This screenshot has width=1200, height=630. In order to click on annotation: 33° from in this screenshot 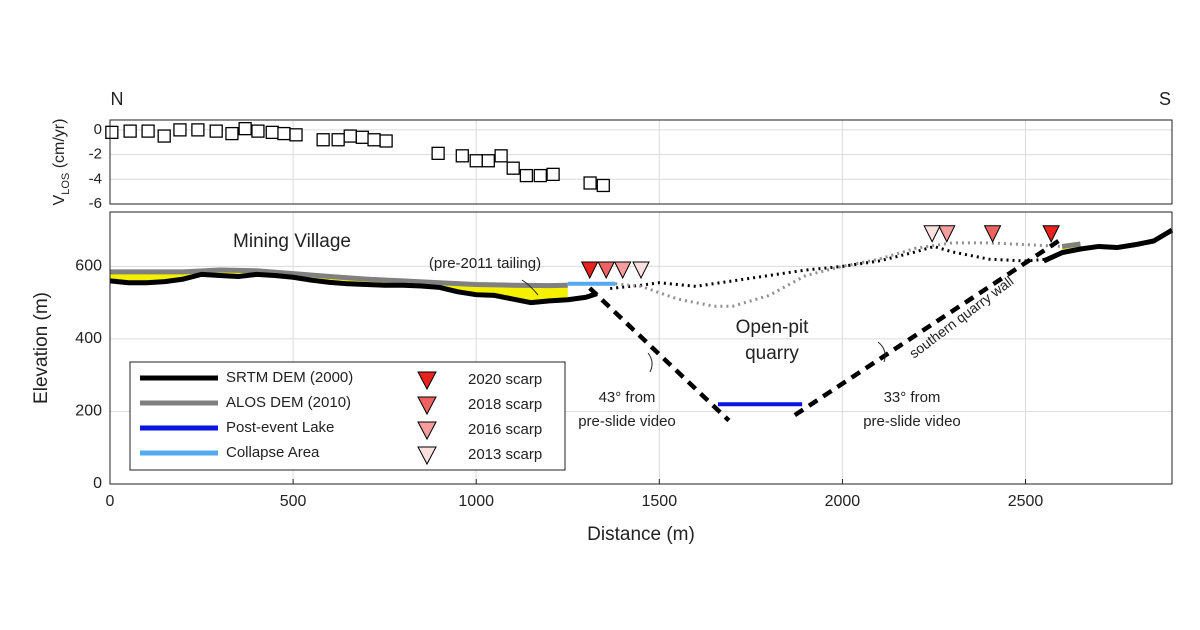, I will do `click(912, 397)`.